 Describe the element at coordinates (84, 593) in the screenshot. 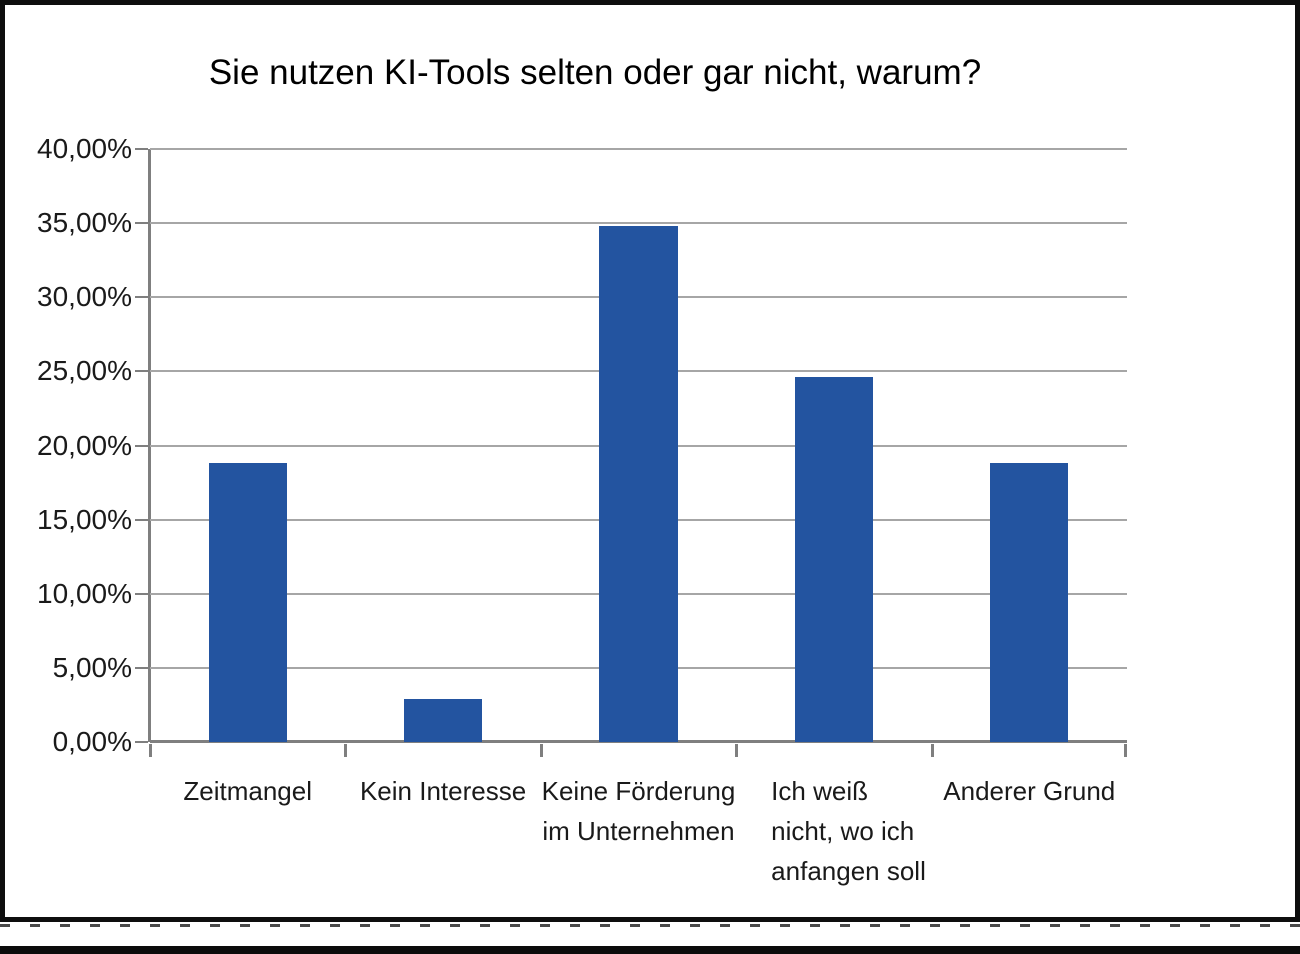

I see `y-axis-label-10: 10,00%` at that location.